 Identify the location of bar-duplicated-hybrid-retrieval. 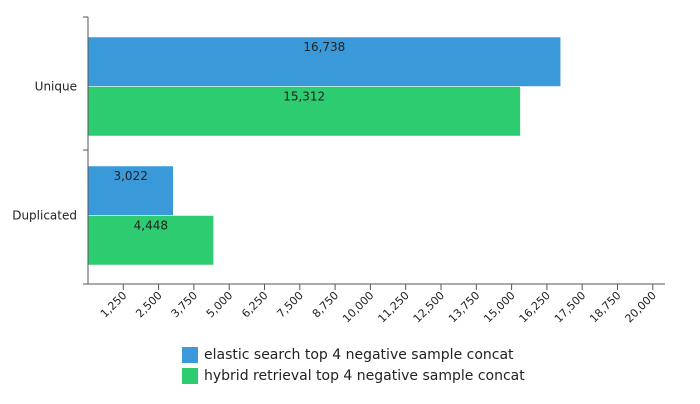
(150, 240).